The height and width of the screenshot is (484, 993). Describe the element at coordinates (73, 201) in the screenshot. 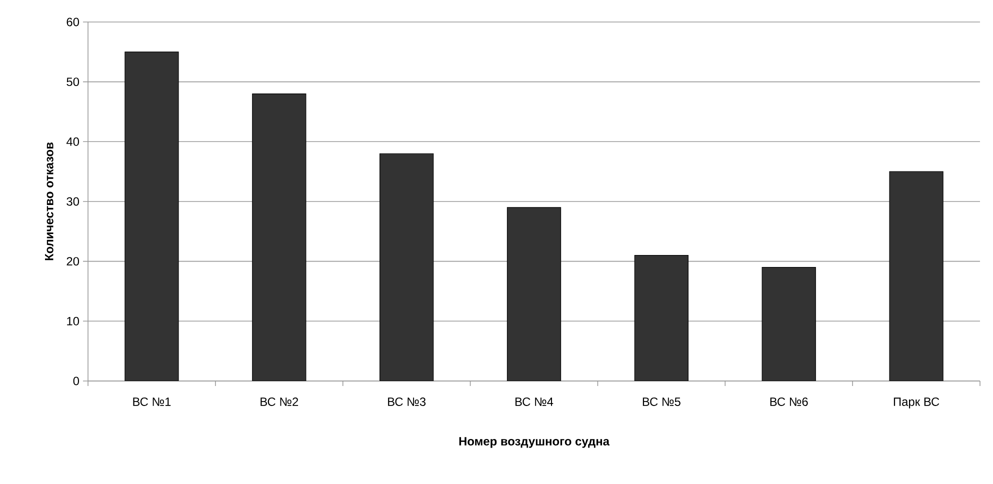

I see `y-tick-label: 30` at that location.